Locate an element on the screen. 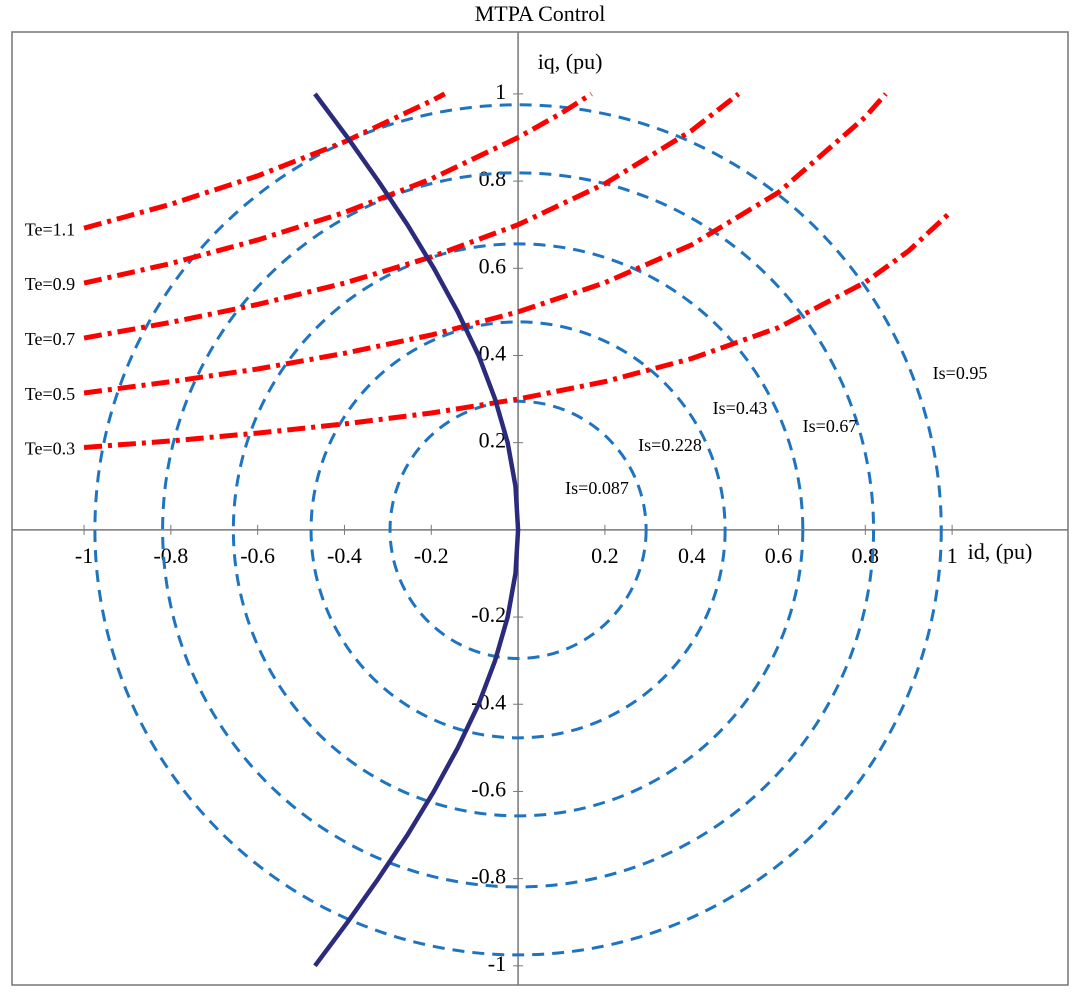 This screenshot has height=997, width=1080. x-tick-label: 0.4 is located at coordinates (692, 555).